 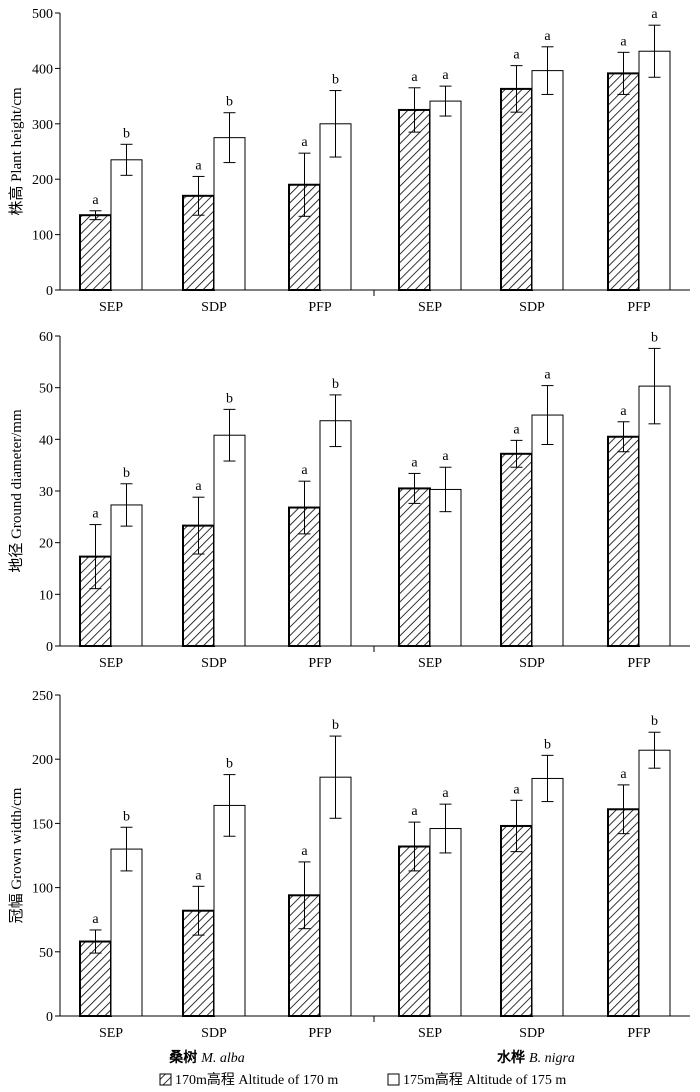 What do you see at coordinates (511, 1057) in the screenshot?
I see `group-label-b-nigra-zh: 水桦` at bounding box center [511, 1057].